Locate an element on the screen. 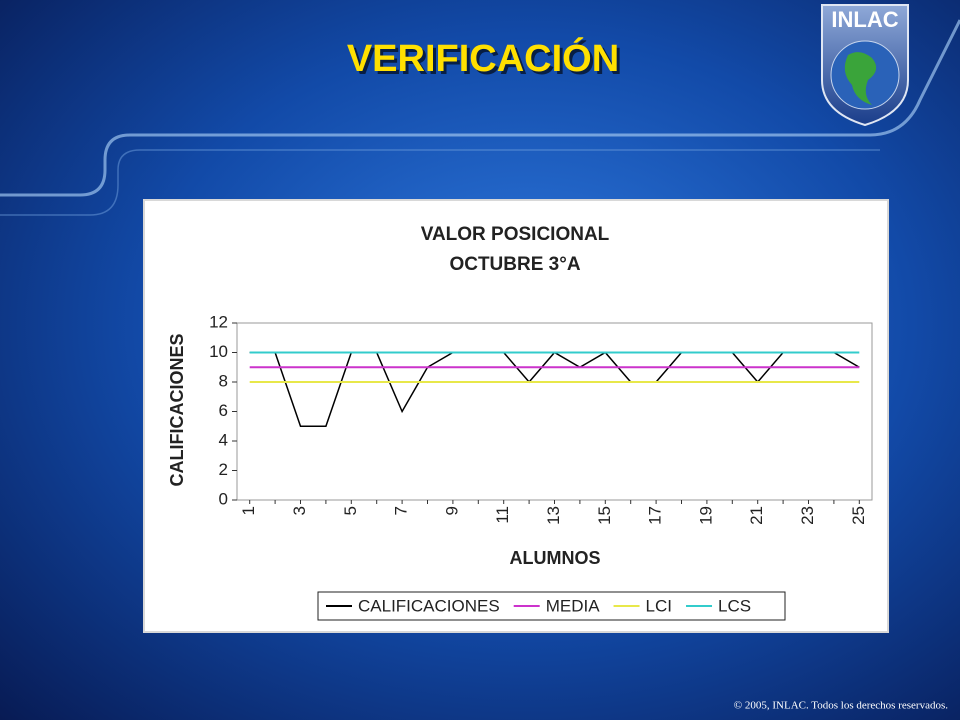  decor-curve is located at coordinates (440, 182).